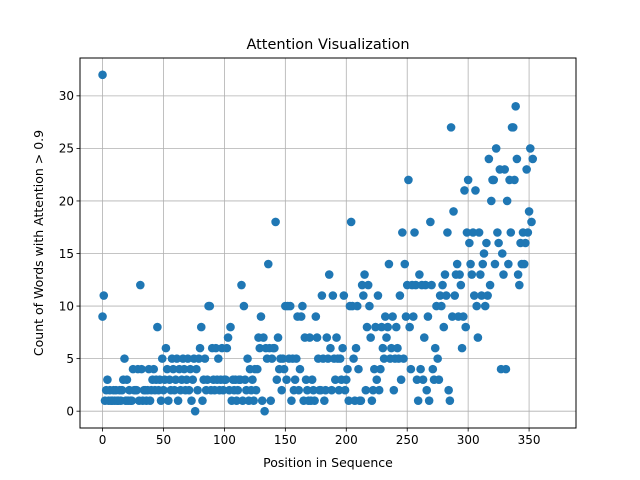  Describe the element at coordinates (70, 411) in the screenshot. I see `y-tick-label: 0` at that location.